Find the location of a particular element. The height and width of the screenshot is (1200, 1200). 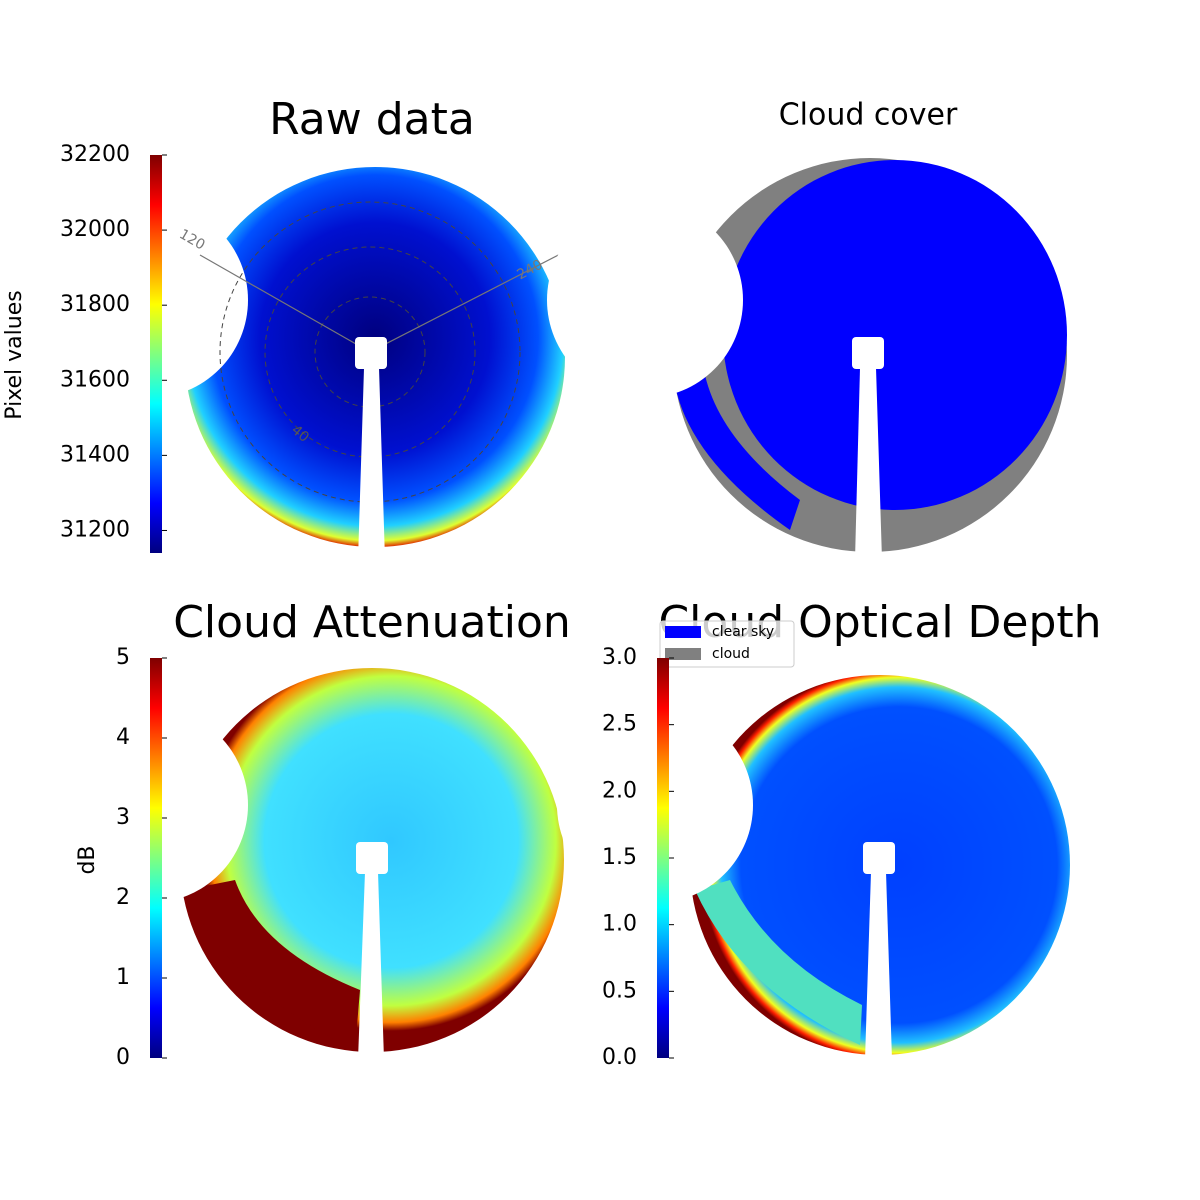

colorbar-tick-label: 31600 is located at coordinates (95, 379).